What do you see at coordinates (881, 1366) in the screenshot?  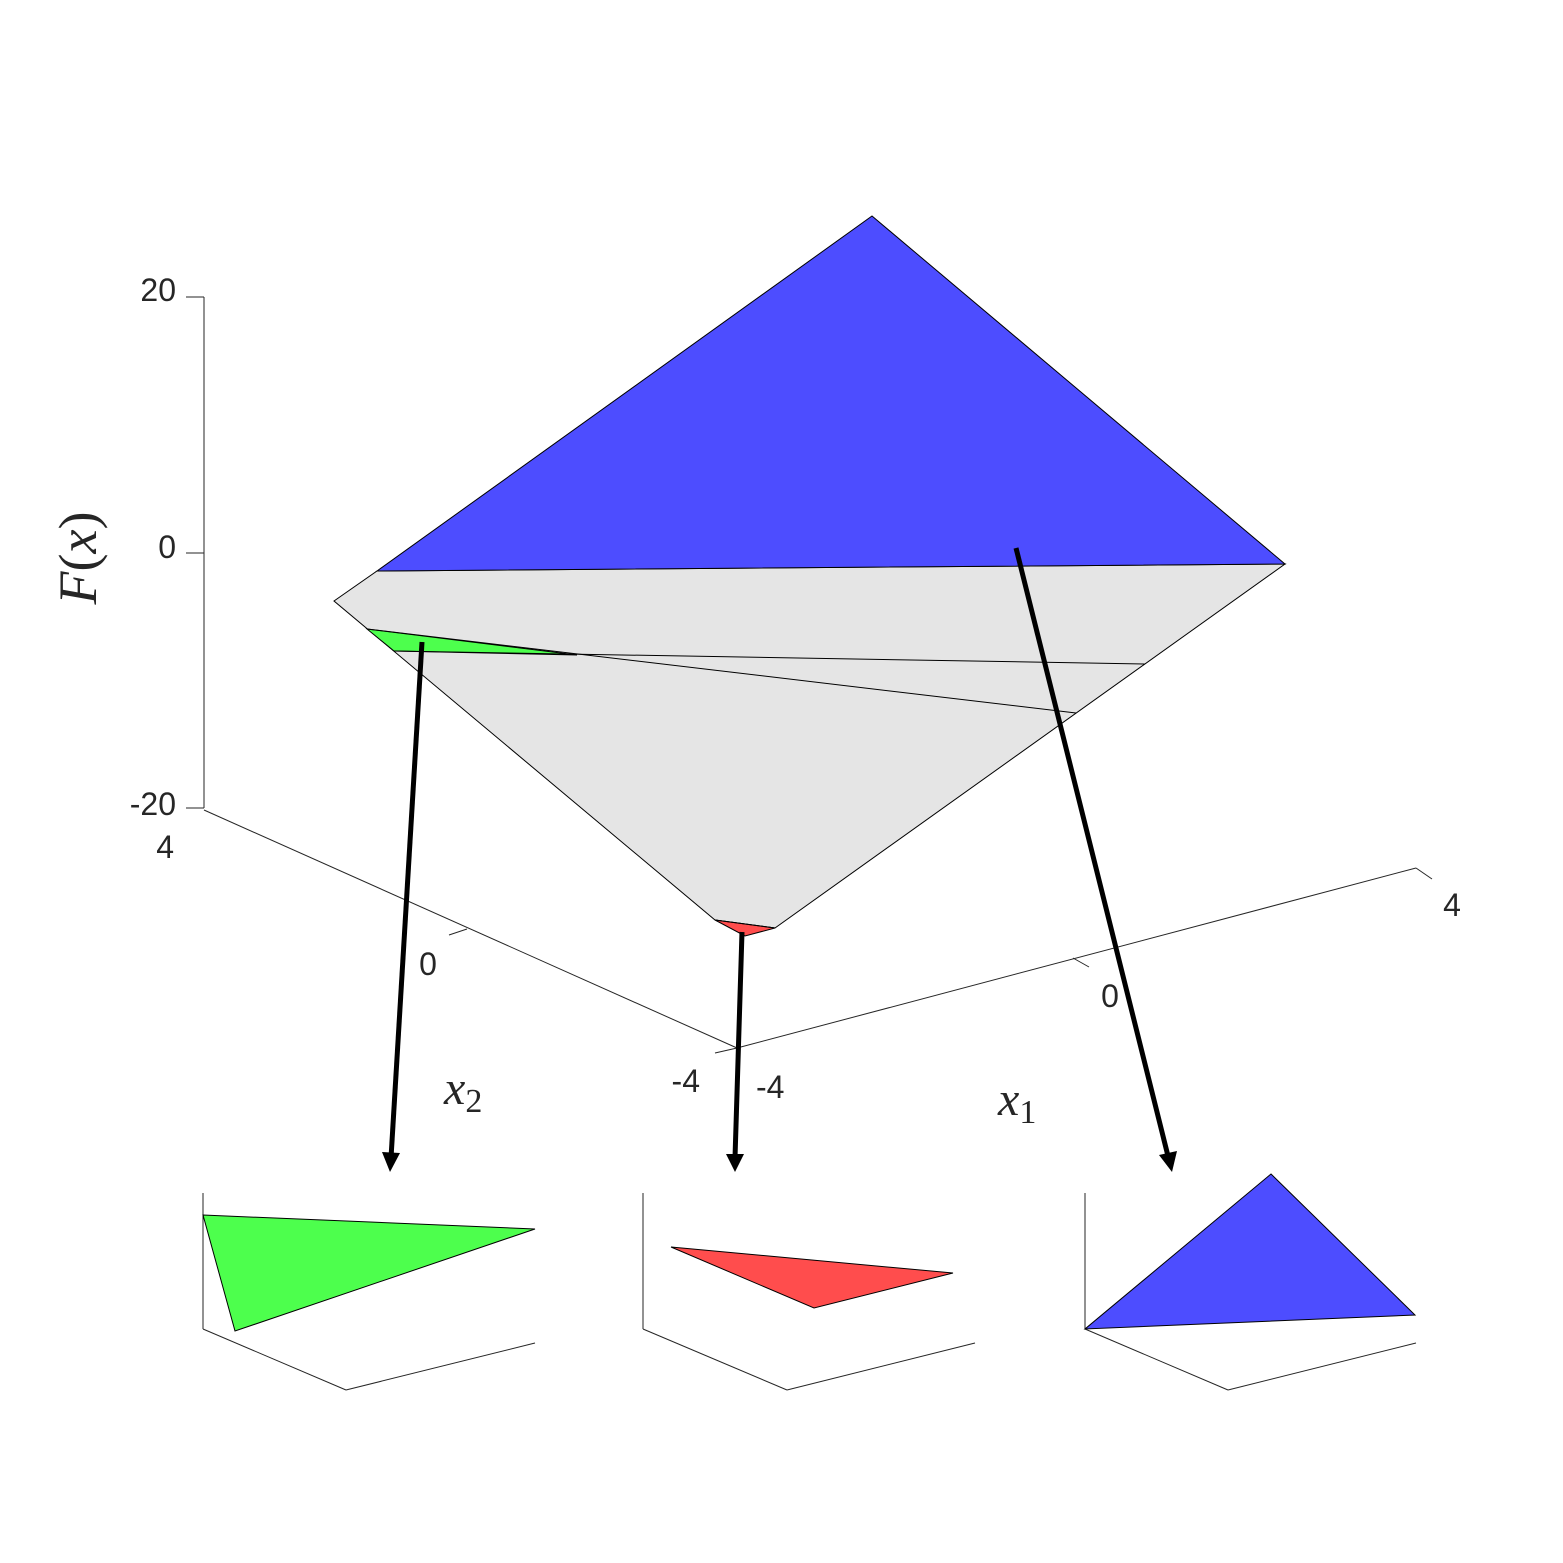 I see `inset-red-axis-b` at bounding box center [881, 1366].